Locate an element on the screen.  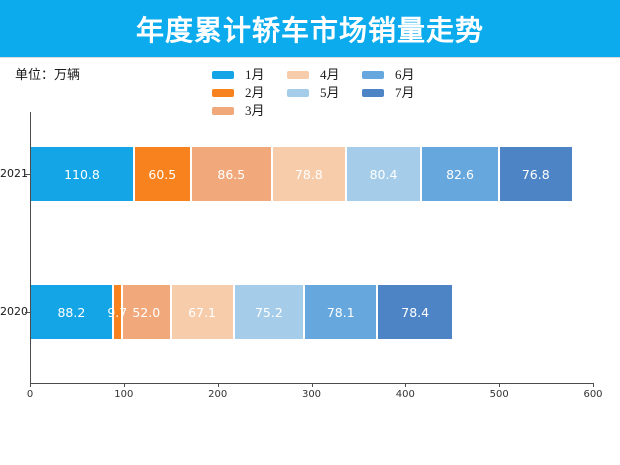
legend-item-7月: 7月 is located at coordinates (388, 93).